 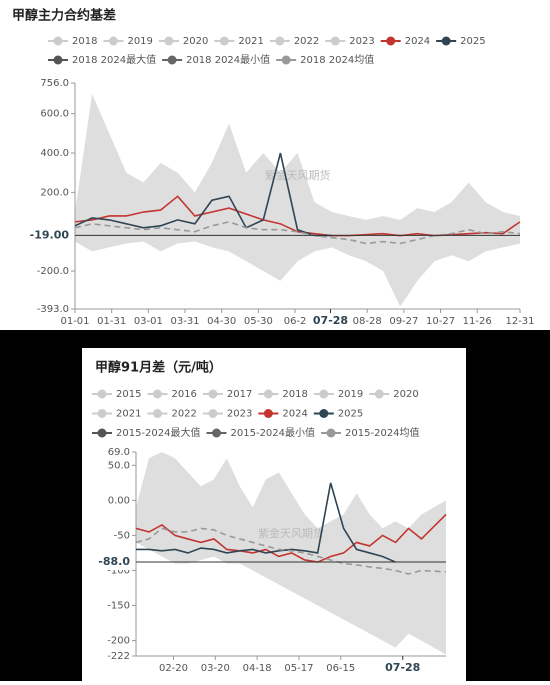 What do you see at coordinates (228, 59) in the screenshot?
I see `legend-label: 2018 2024最小值` at bounding box center [228, 59].